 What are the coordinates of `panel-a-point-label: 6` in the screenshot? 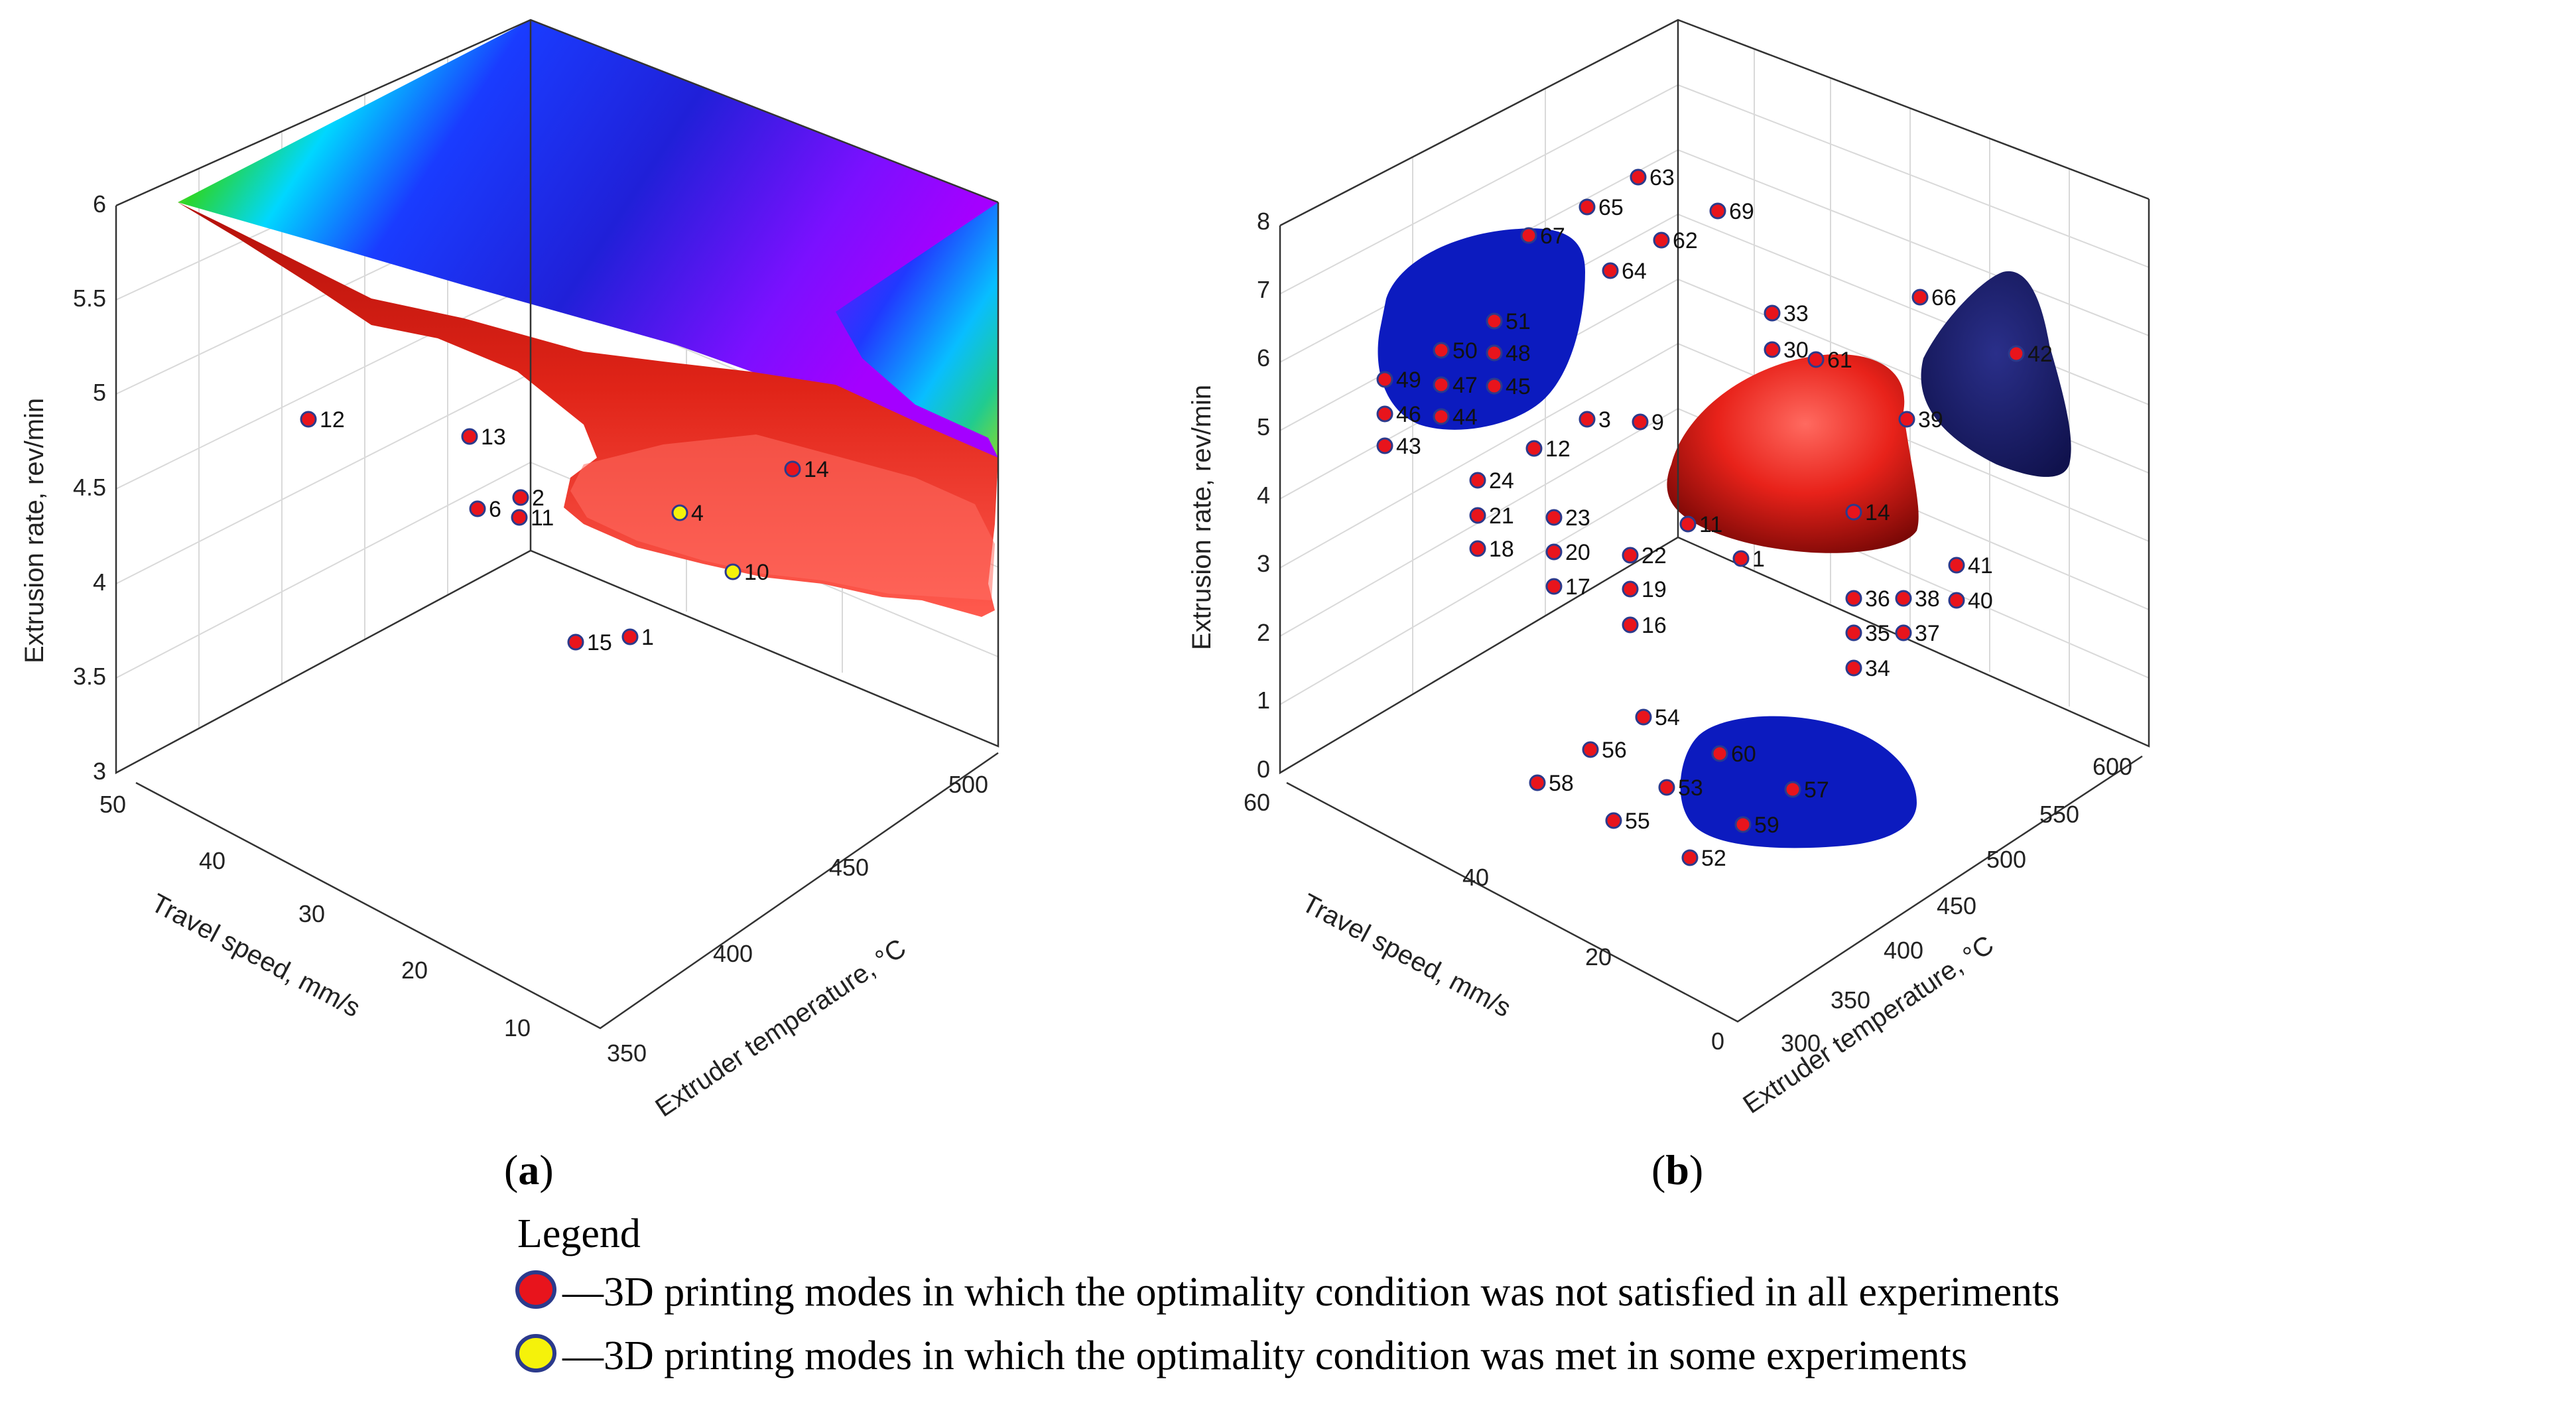 It's located at (495, 510).